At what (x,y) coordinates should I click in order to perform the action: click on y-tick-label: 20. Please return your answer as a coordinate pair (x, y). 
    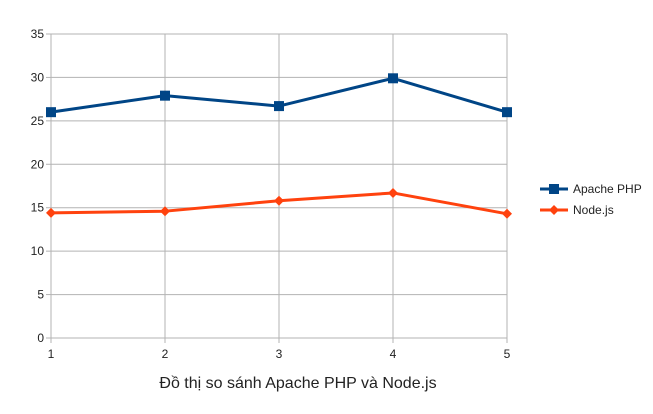
    Looking at the image, I should click on (38, 164).